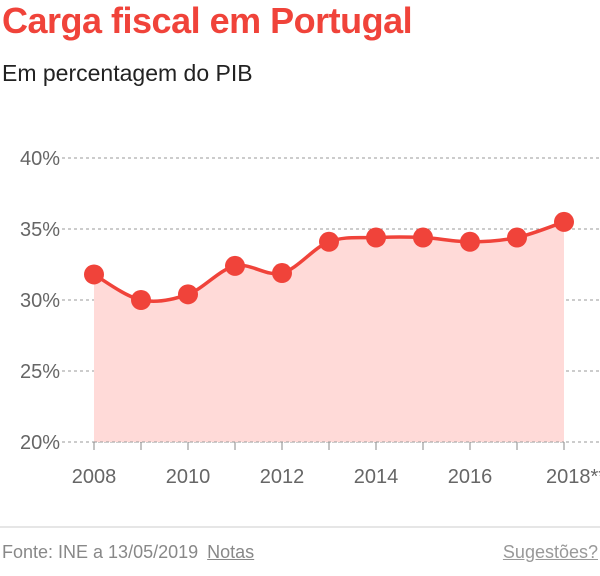  What do you see at coordinates (40, 301) in the screenshot?
I see `y-tick-label: 30%` at bounding box center [40, 301].